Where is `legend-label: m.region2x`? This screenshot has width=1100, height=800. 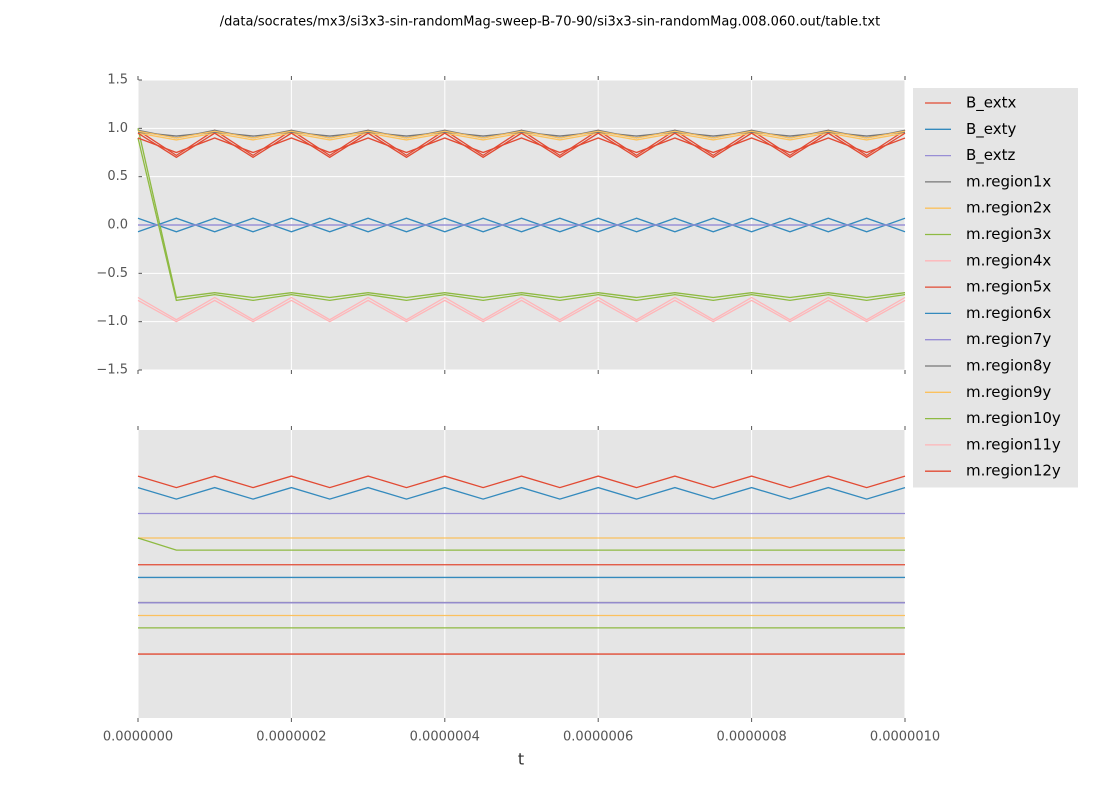
legend-label: m.region2x is located at coordinates (1008, 208).